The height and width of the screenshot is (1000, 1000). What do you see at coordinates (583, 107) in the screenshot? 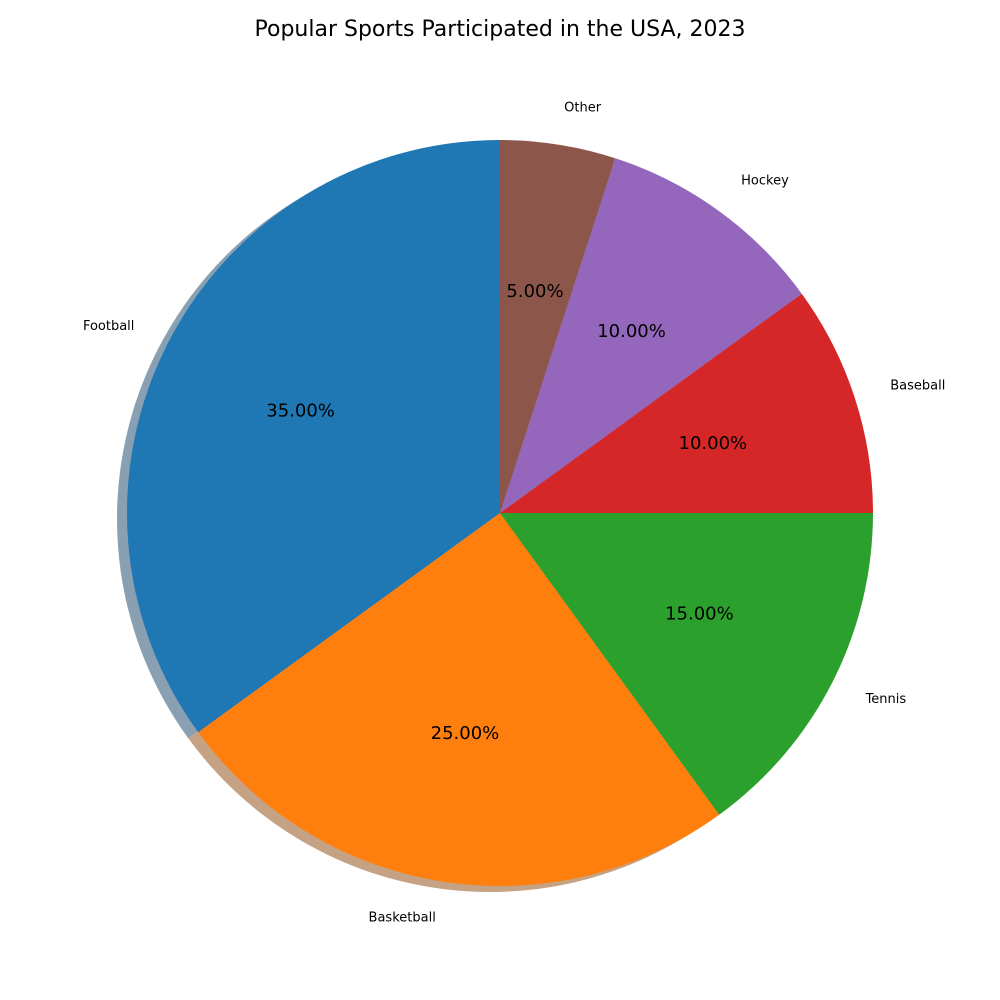
I see `label-other: Other` at bounding box center [583, 107].